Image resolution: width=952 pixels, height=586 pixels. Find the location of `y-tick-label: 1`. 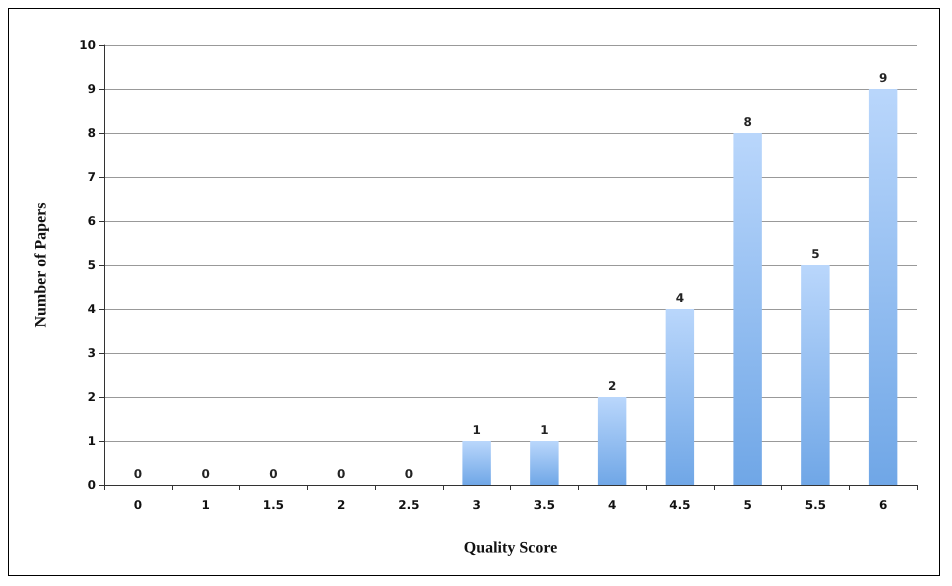

y-tick-label: 1 is located at coordinates (92, 441).